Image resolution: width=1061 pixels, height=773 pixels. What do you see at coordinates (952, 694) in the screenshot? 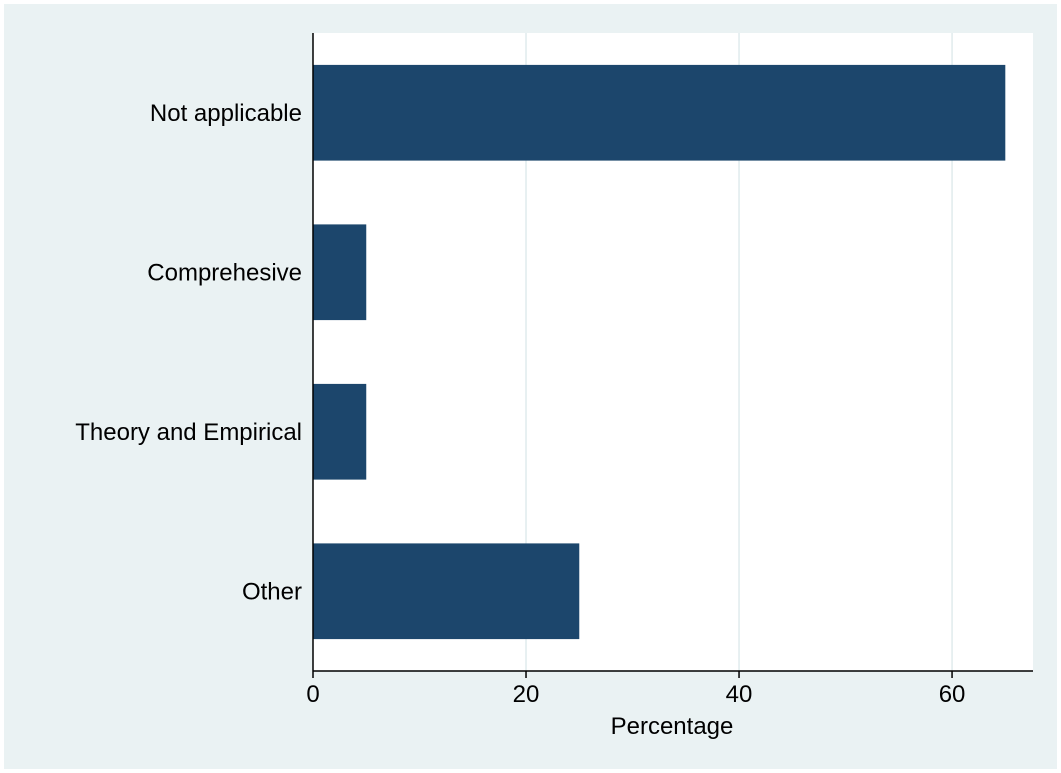
I see `x-tick-label: 60` at bounding box center [952, 694].